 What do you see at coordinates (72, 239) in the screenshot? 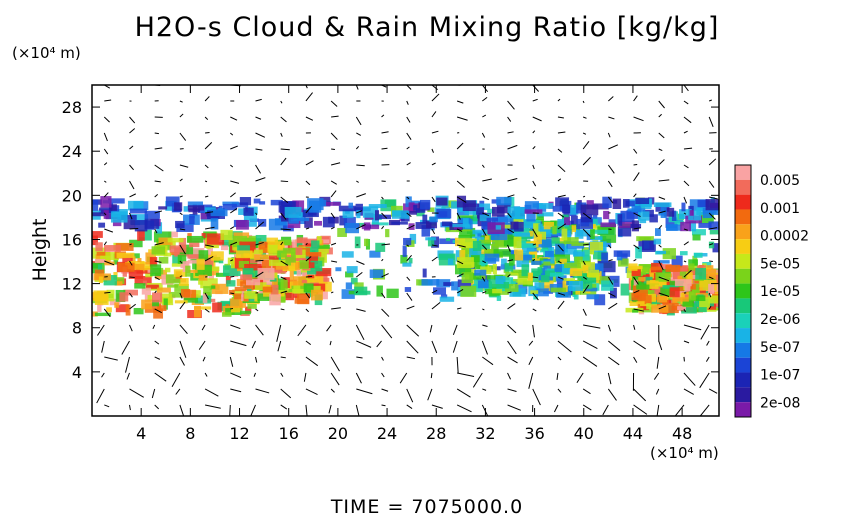
I see `y-tick-label: 16` at bounding box center [72, 239].